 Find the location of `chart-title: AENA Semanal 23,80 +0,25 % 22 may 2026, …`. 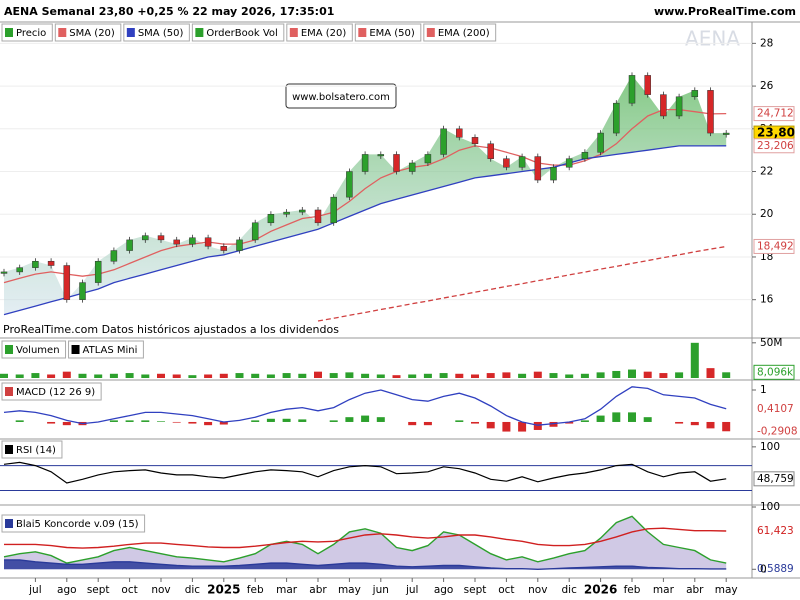

chart-title: AENA Semanal 23,80 +0,25 % 22 may 2026, … is located at coordinates (169, 11).